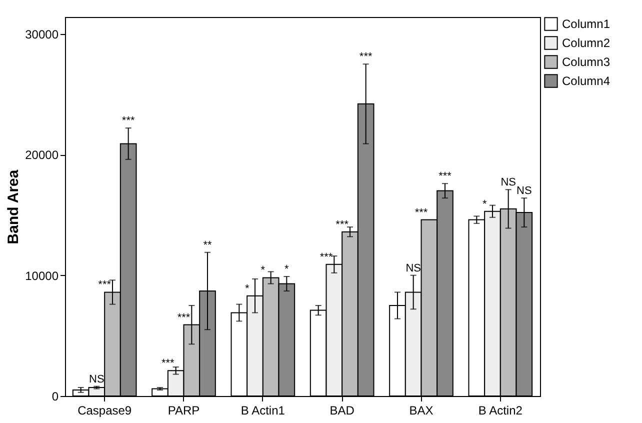 This screenshot has height=423, width=642. I want to click on y-tick-label: 30000, so click(42, 34).